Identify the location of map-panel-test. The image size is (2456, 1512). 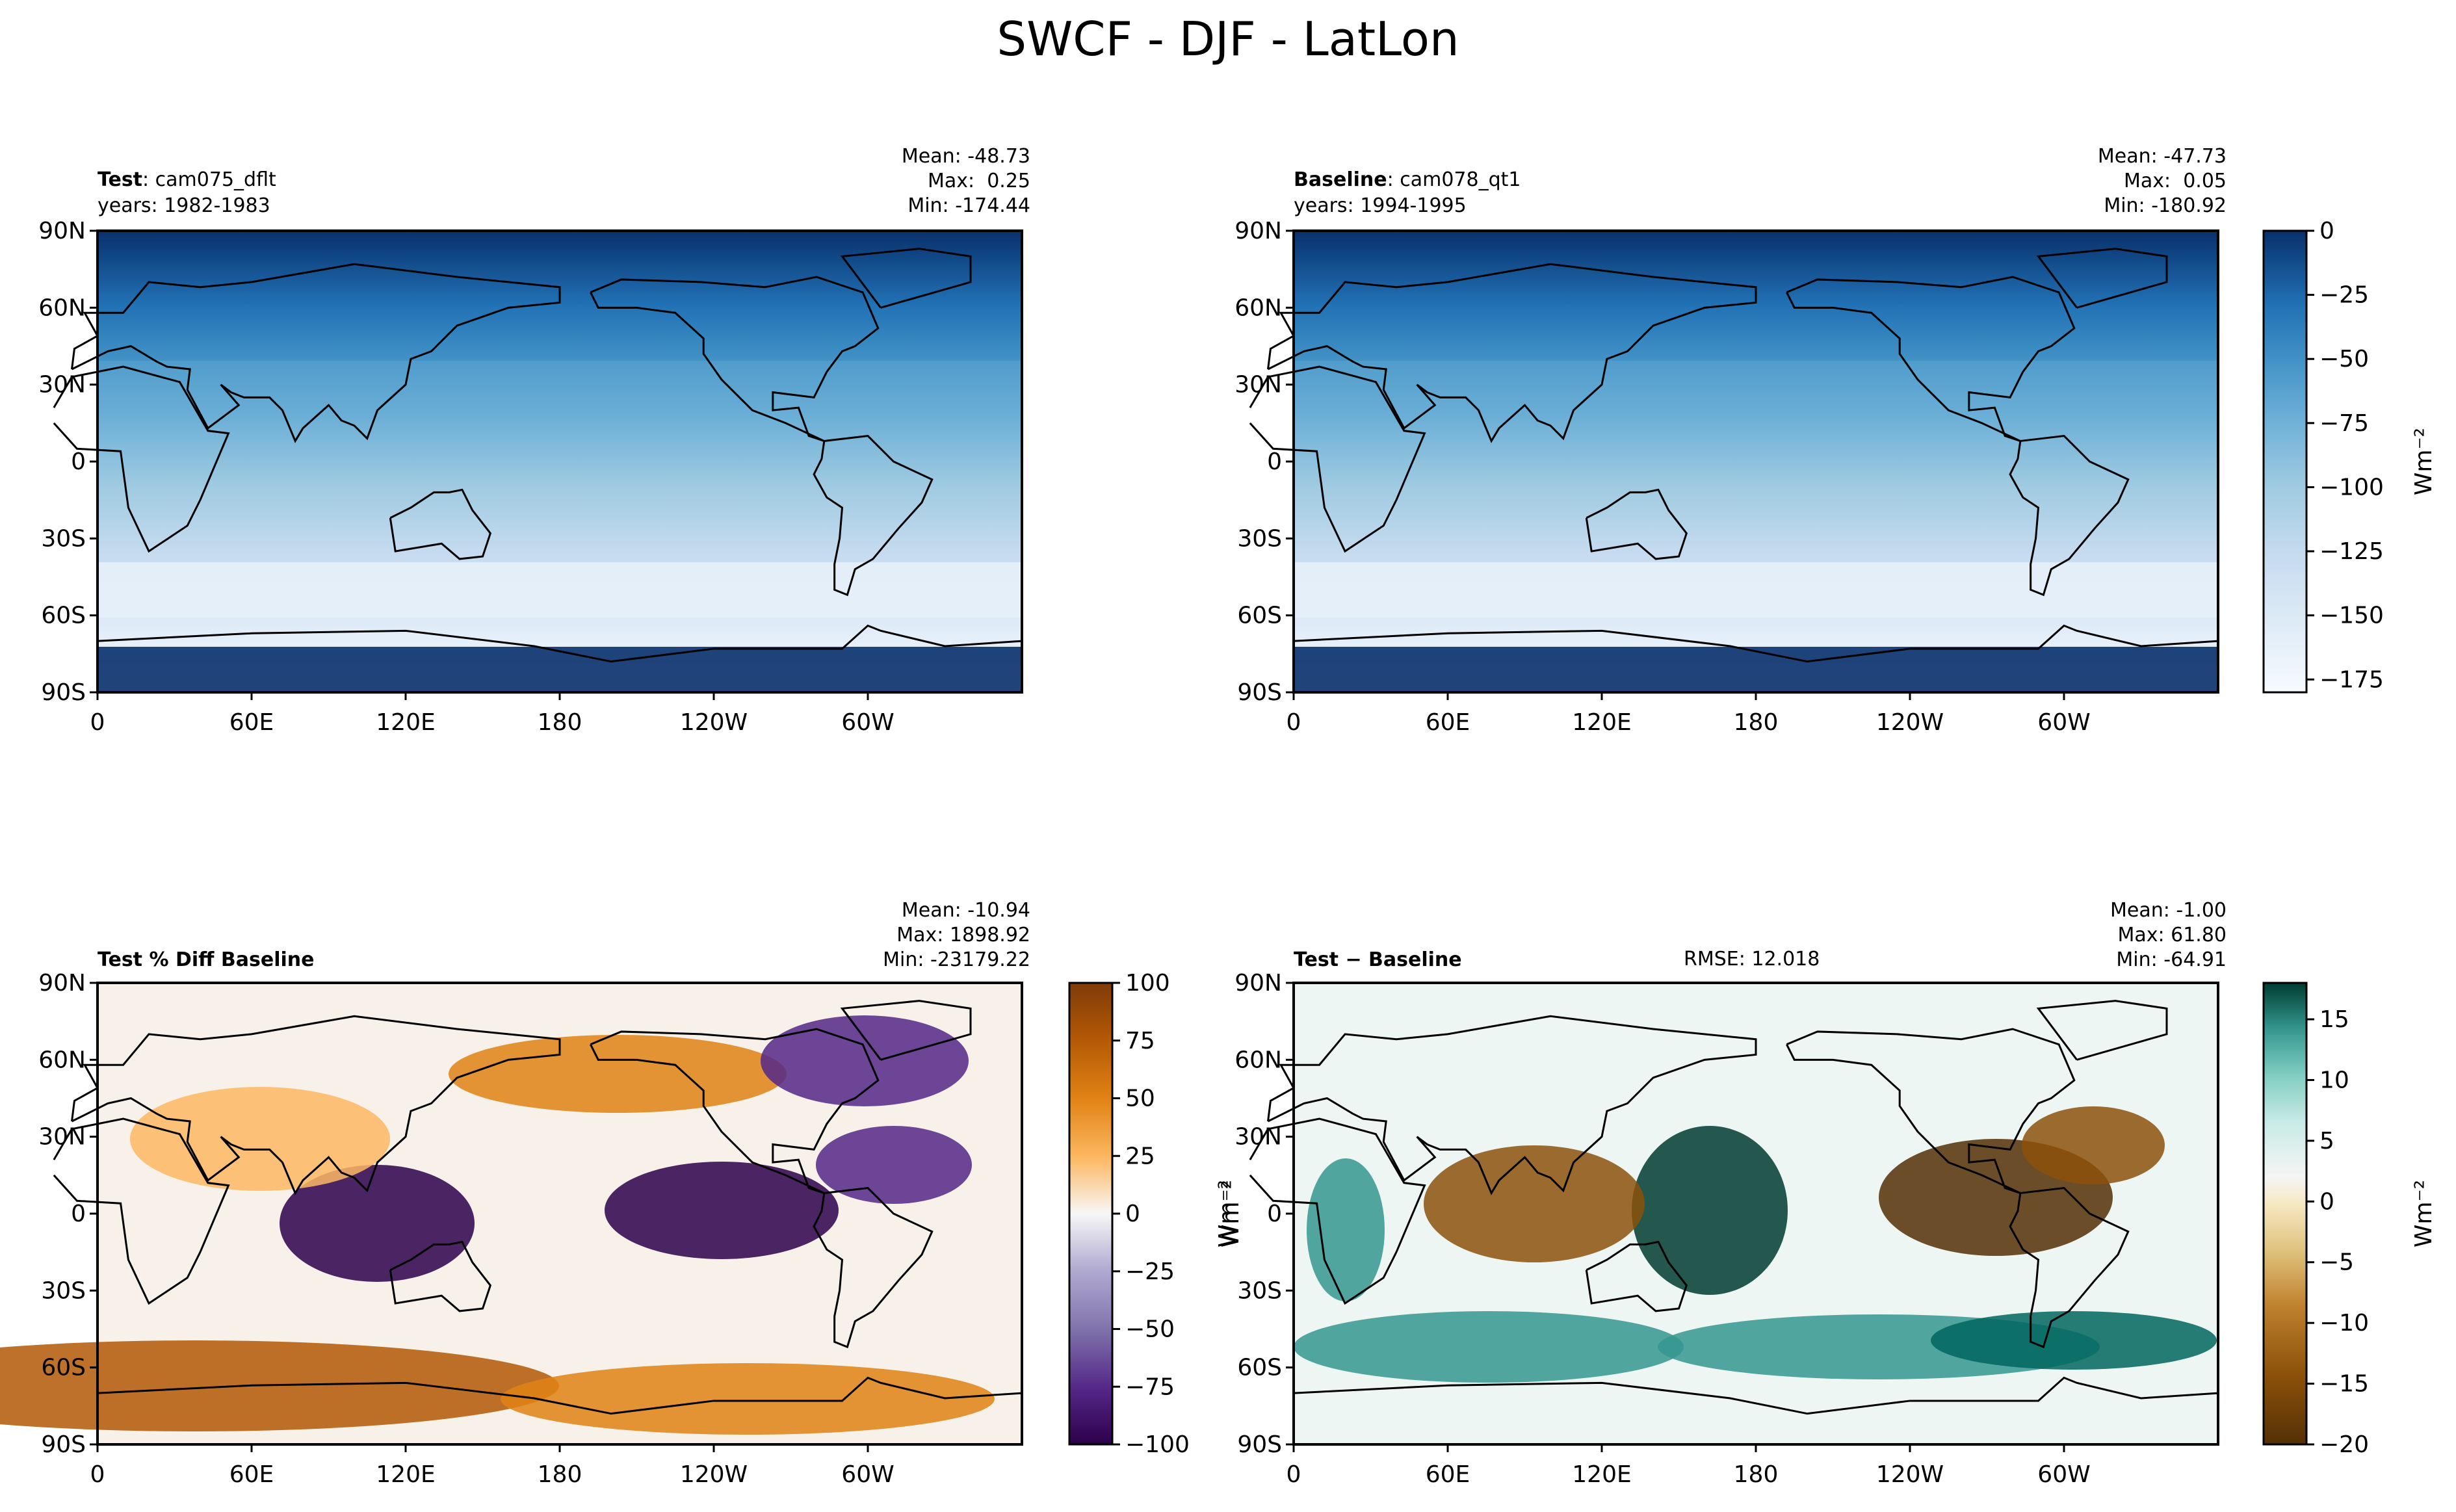
(538, 461).